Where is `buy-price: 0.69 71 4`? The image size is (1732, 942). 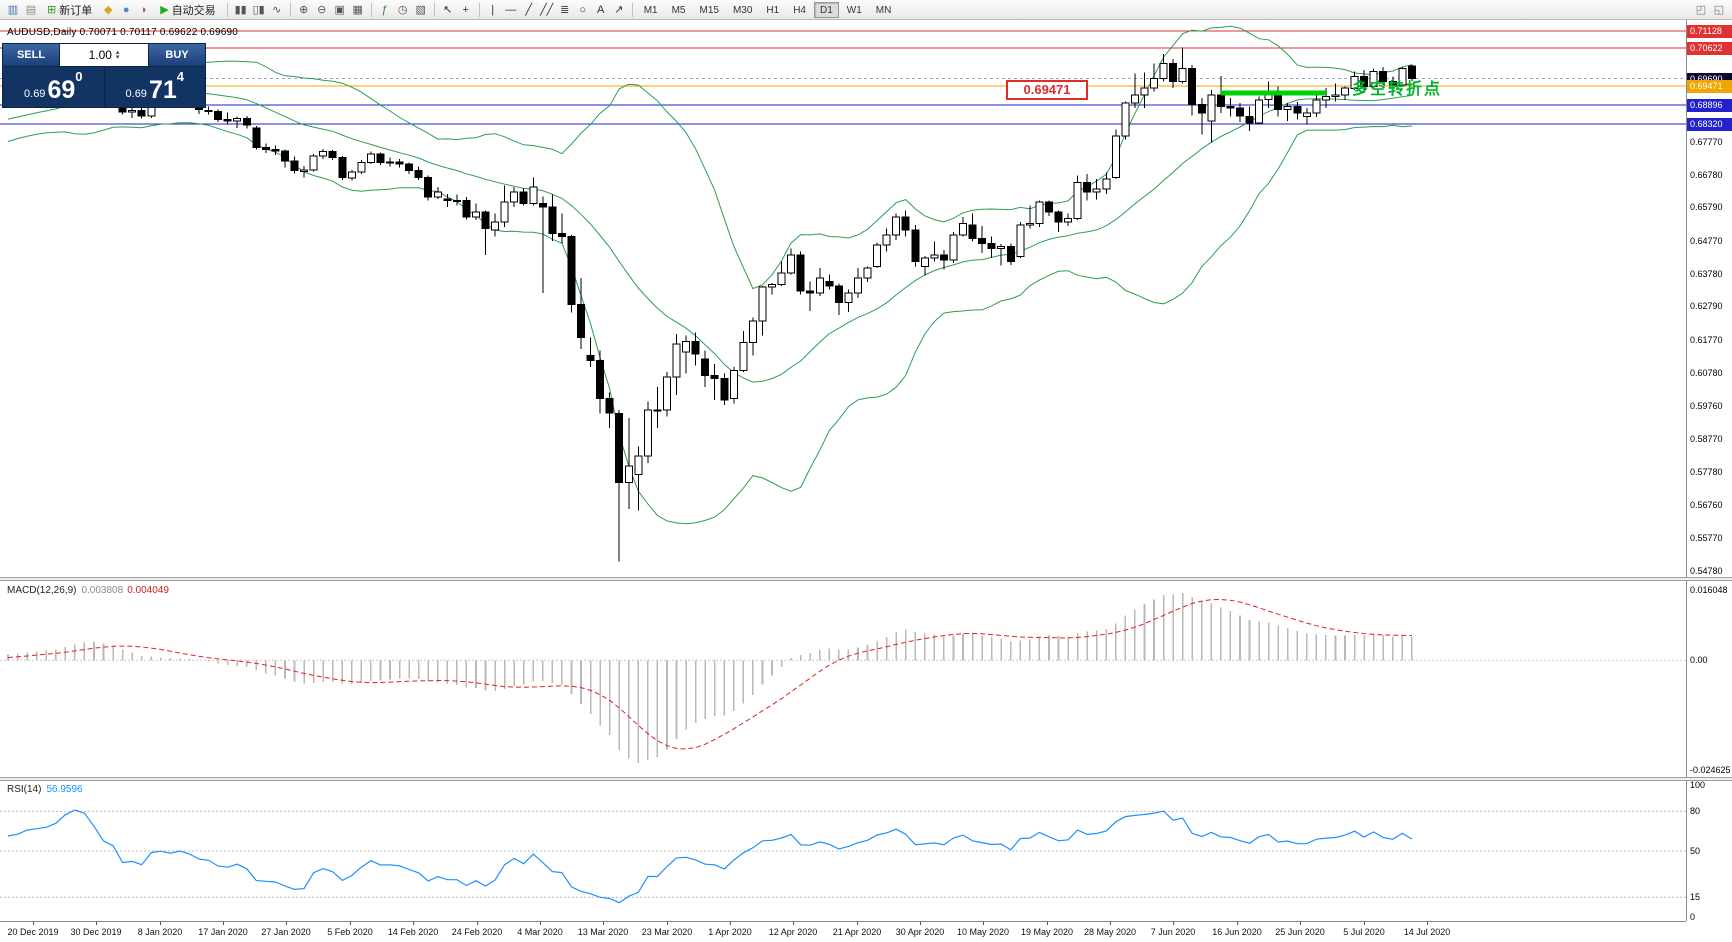 buy-price: 0.69 71 4 is located at coordinates (155, 87).